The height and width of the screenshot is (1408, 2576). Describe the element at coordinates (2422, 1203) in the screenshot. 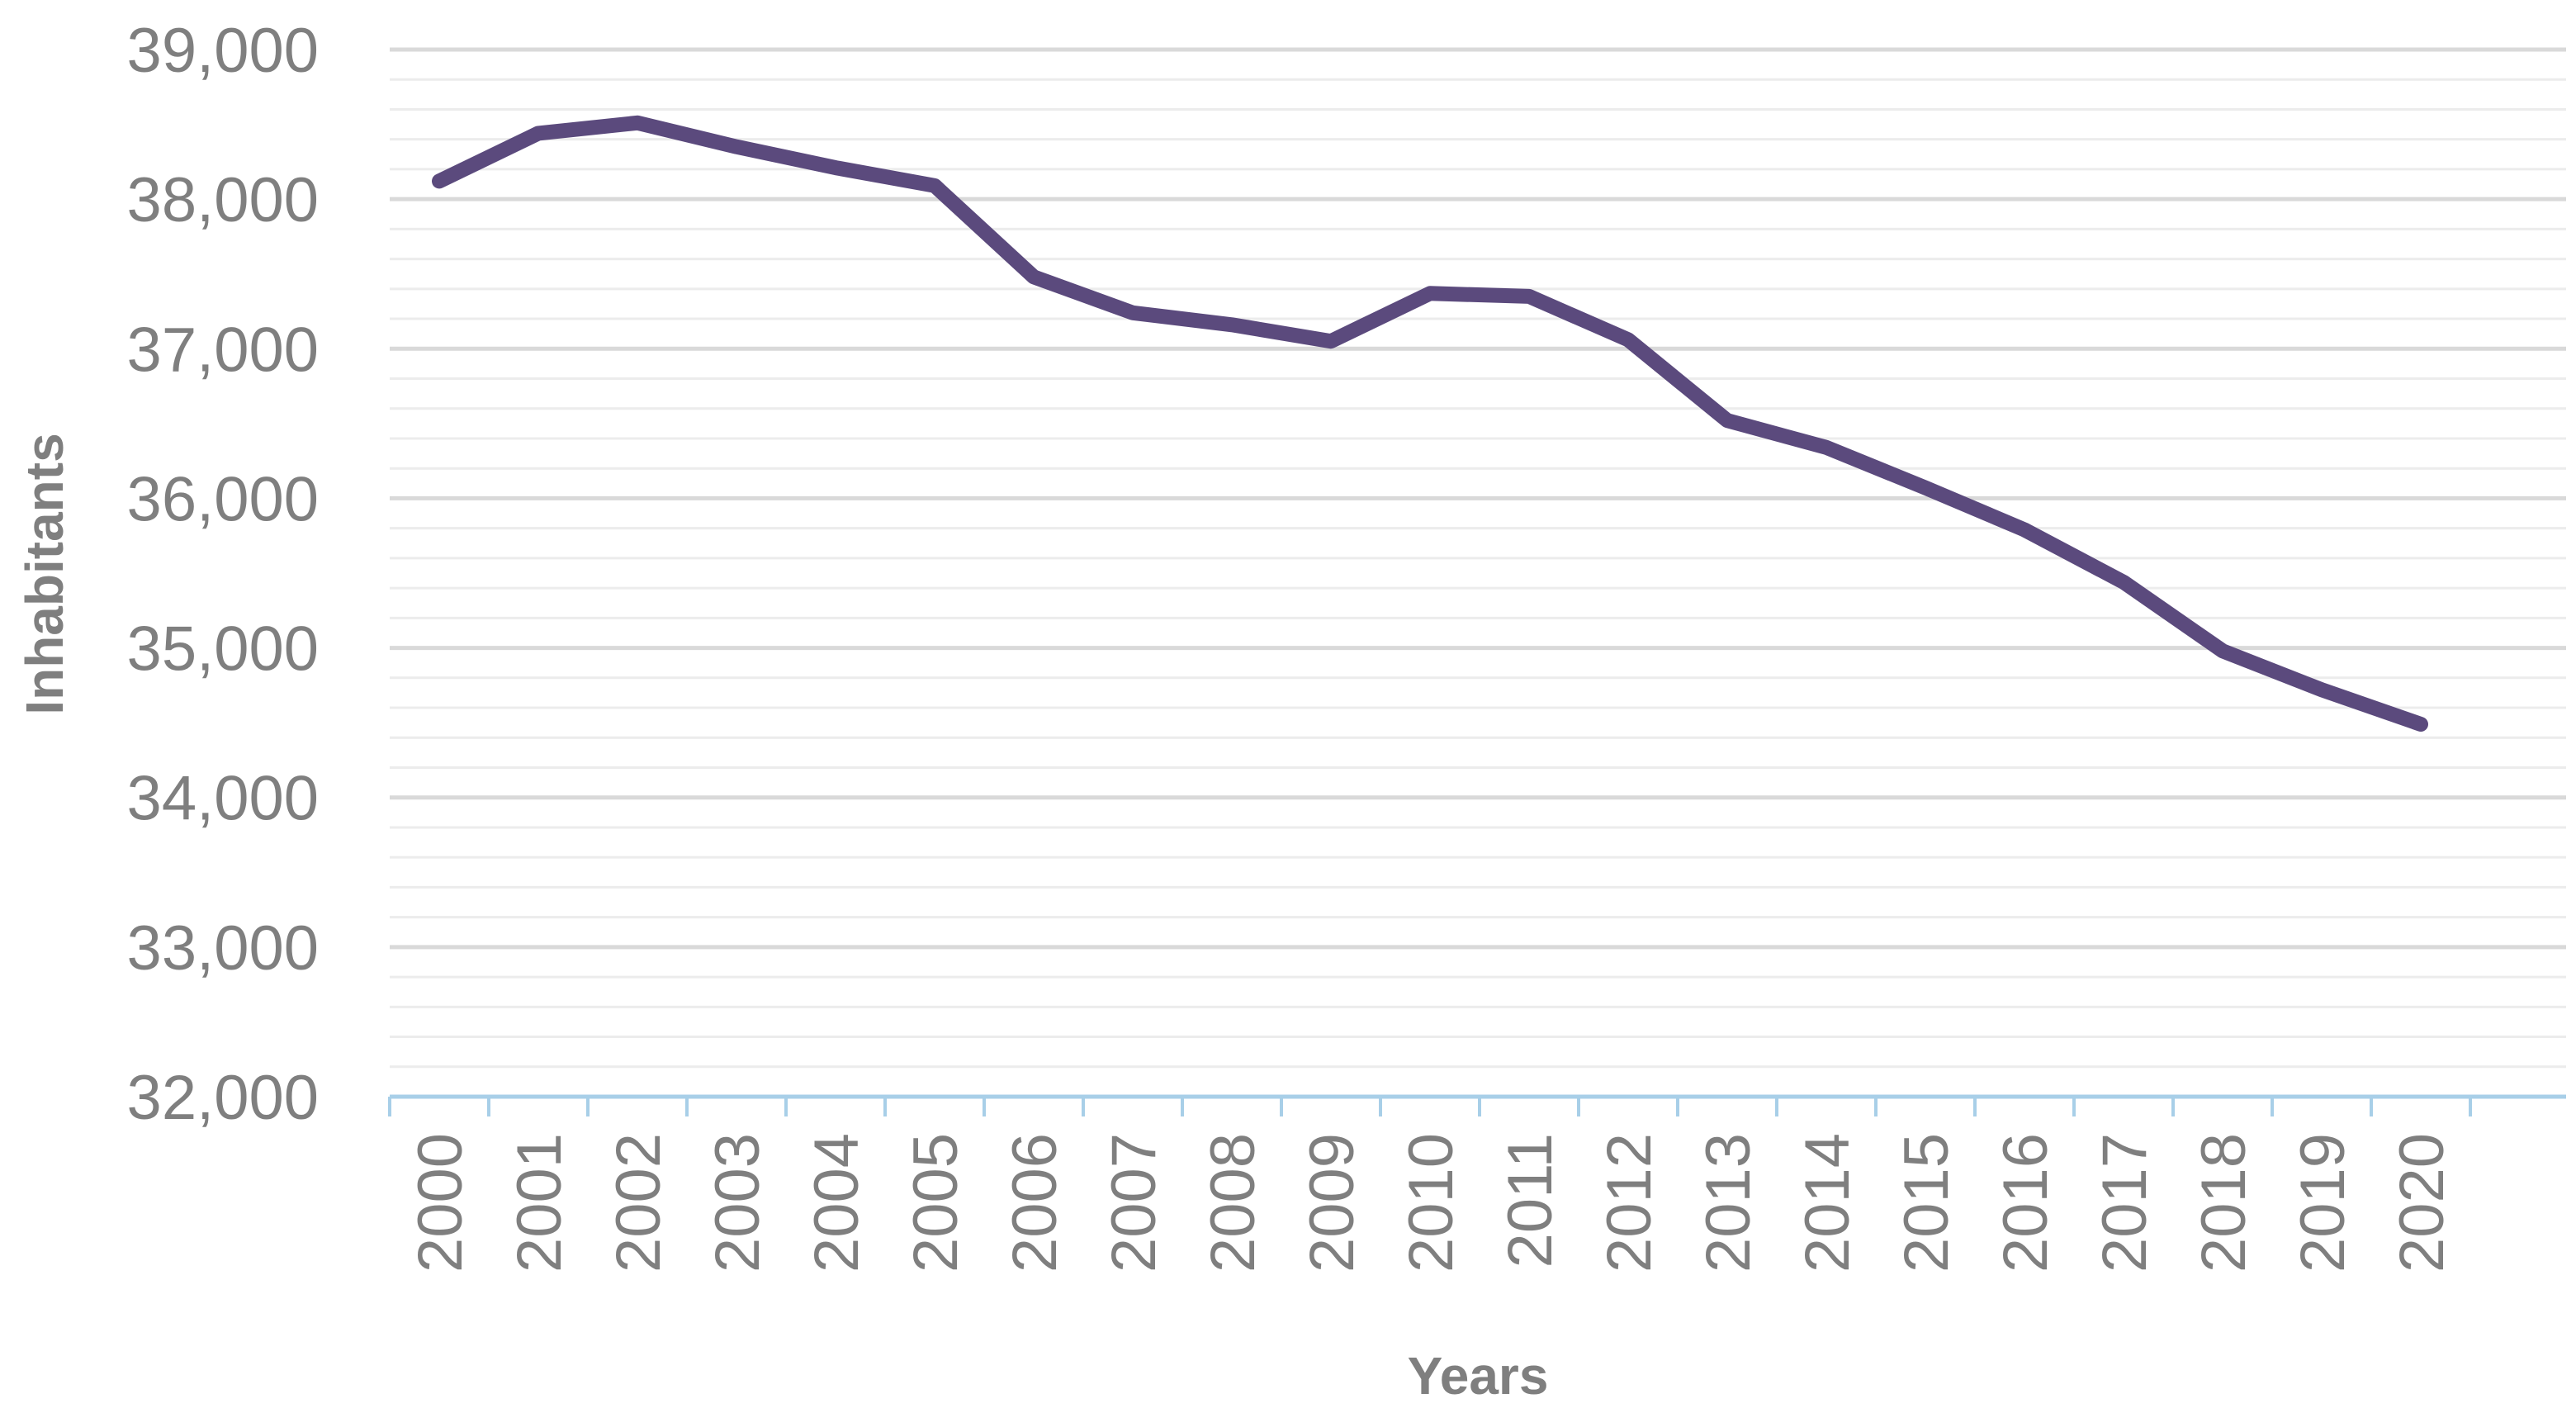

I see `x-tick-label: 2020` at that location.